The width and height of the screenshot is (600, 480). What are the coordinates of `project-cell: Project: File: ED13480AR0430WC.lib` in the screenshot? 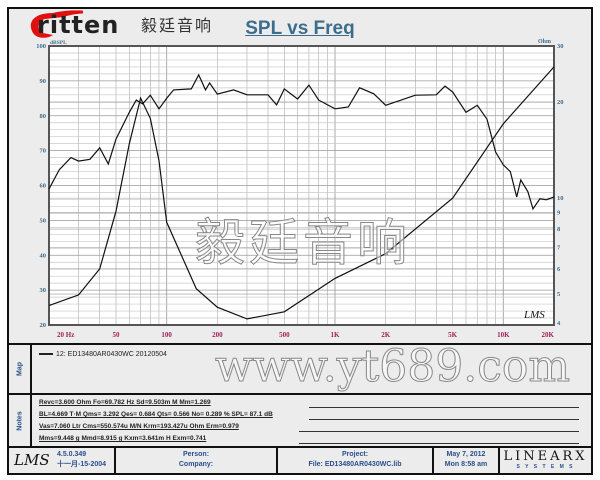 It's located at (356, 460).